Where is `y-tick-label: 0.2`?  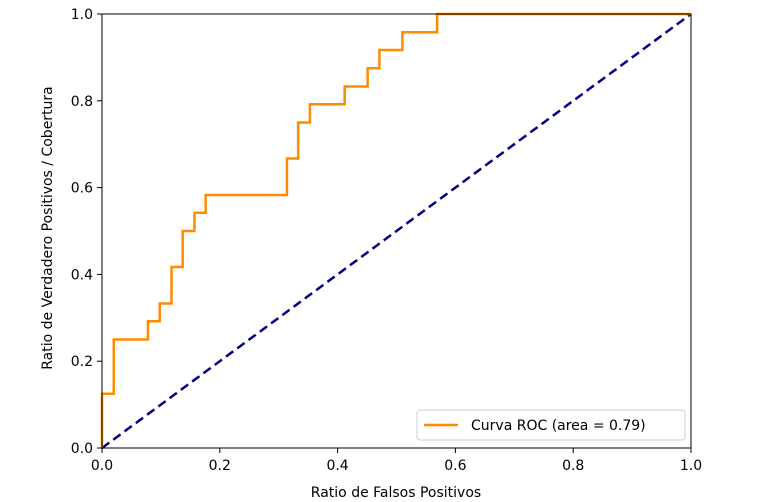 y-tick-label: 0.2 is located at coordinates (82, 362).